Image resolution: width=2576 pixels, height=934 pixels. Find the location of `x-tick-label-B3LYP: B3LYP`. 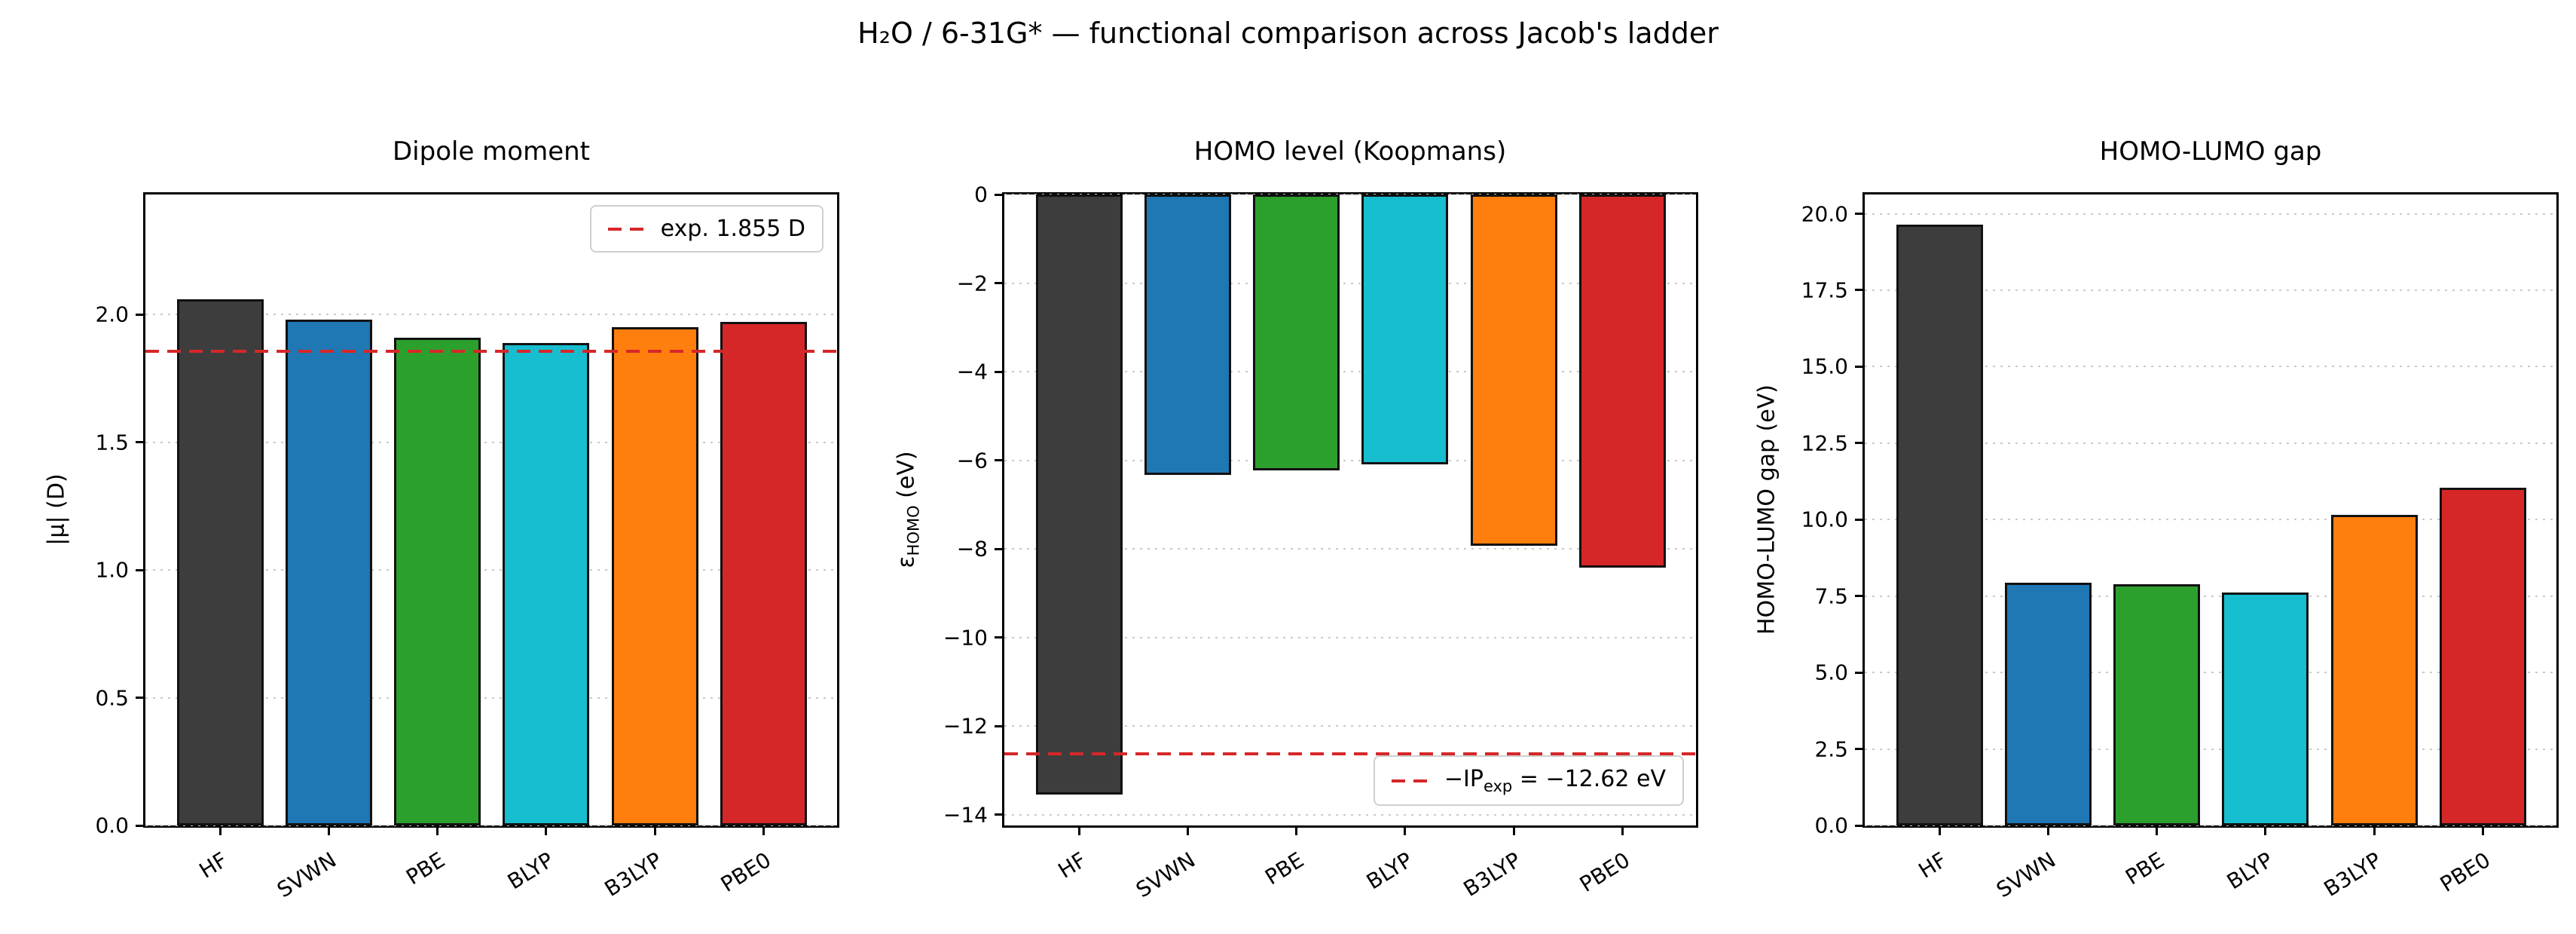

x-tick-label-B3LYP: B3LYP is located at coordinates (2352, 874).